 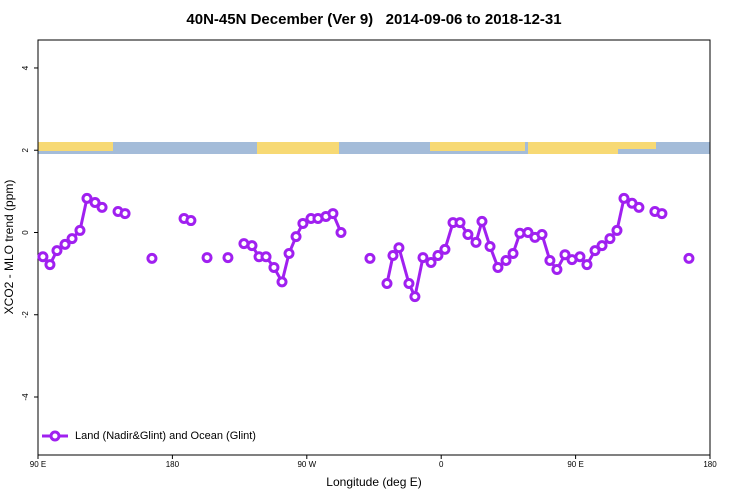 I want to click on y-tick-label: 2, so click(x=25, y=149).